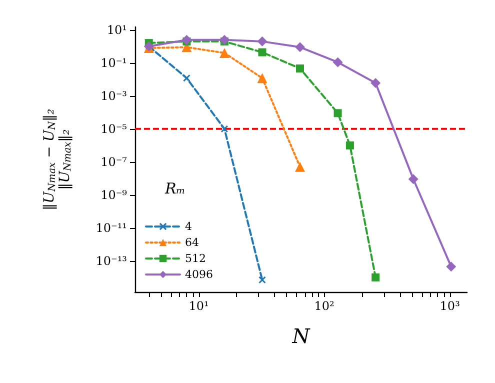 The image size is (495, 383). I want to click on y-tick-label: 10¹, so click(116, 29).